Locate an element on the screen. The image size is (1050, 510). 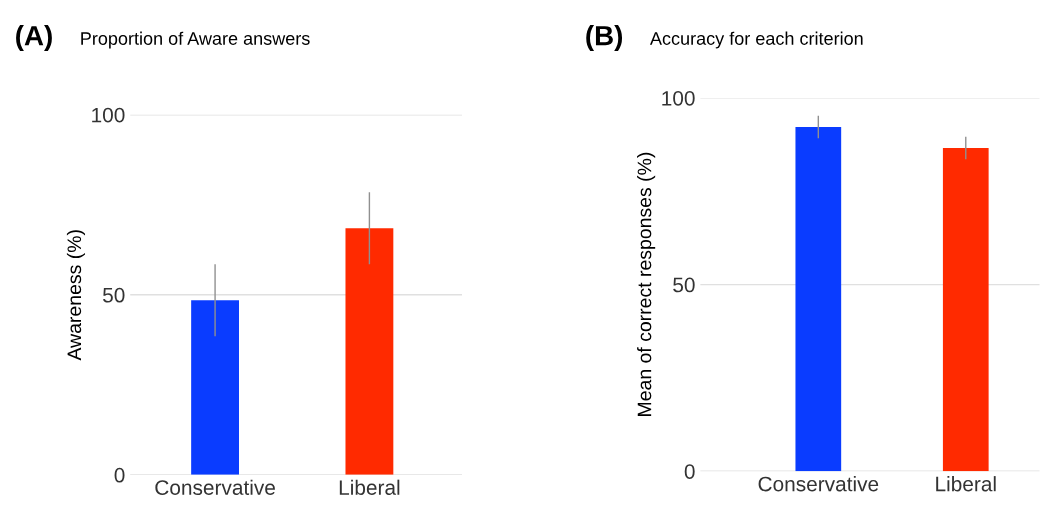
y-axis-title: Mean of correct responses (%) is located at coordinates (646, 284).